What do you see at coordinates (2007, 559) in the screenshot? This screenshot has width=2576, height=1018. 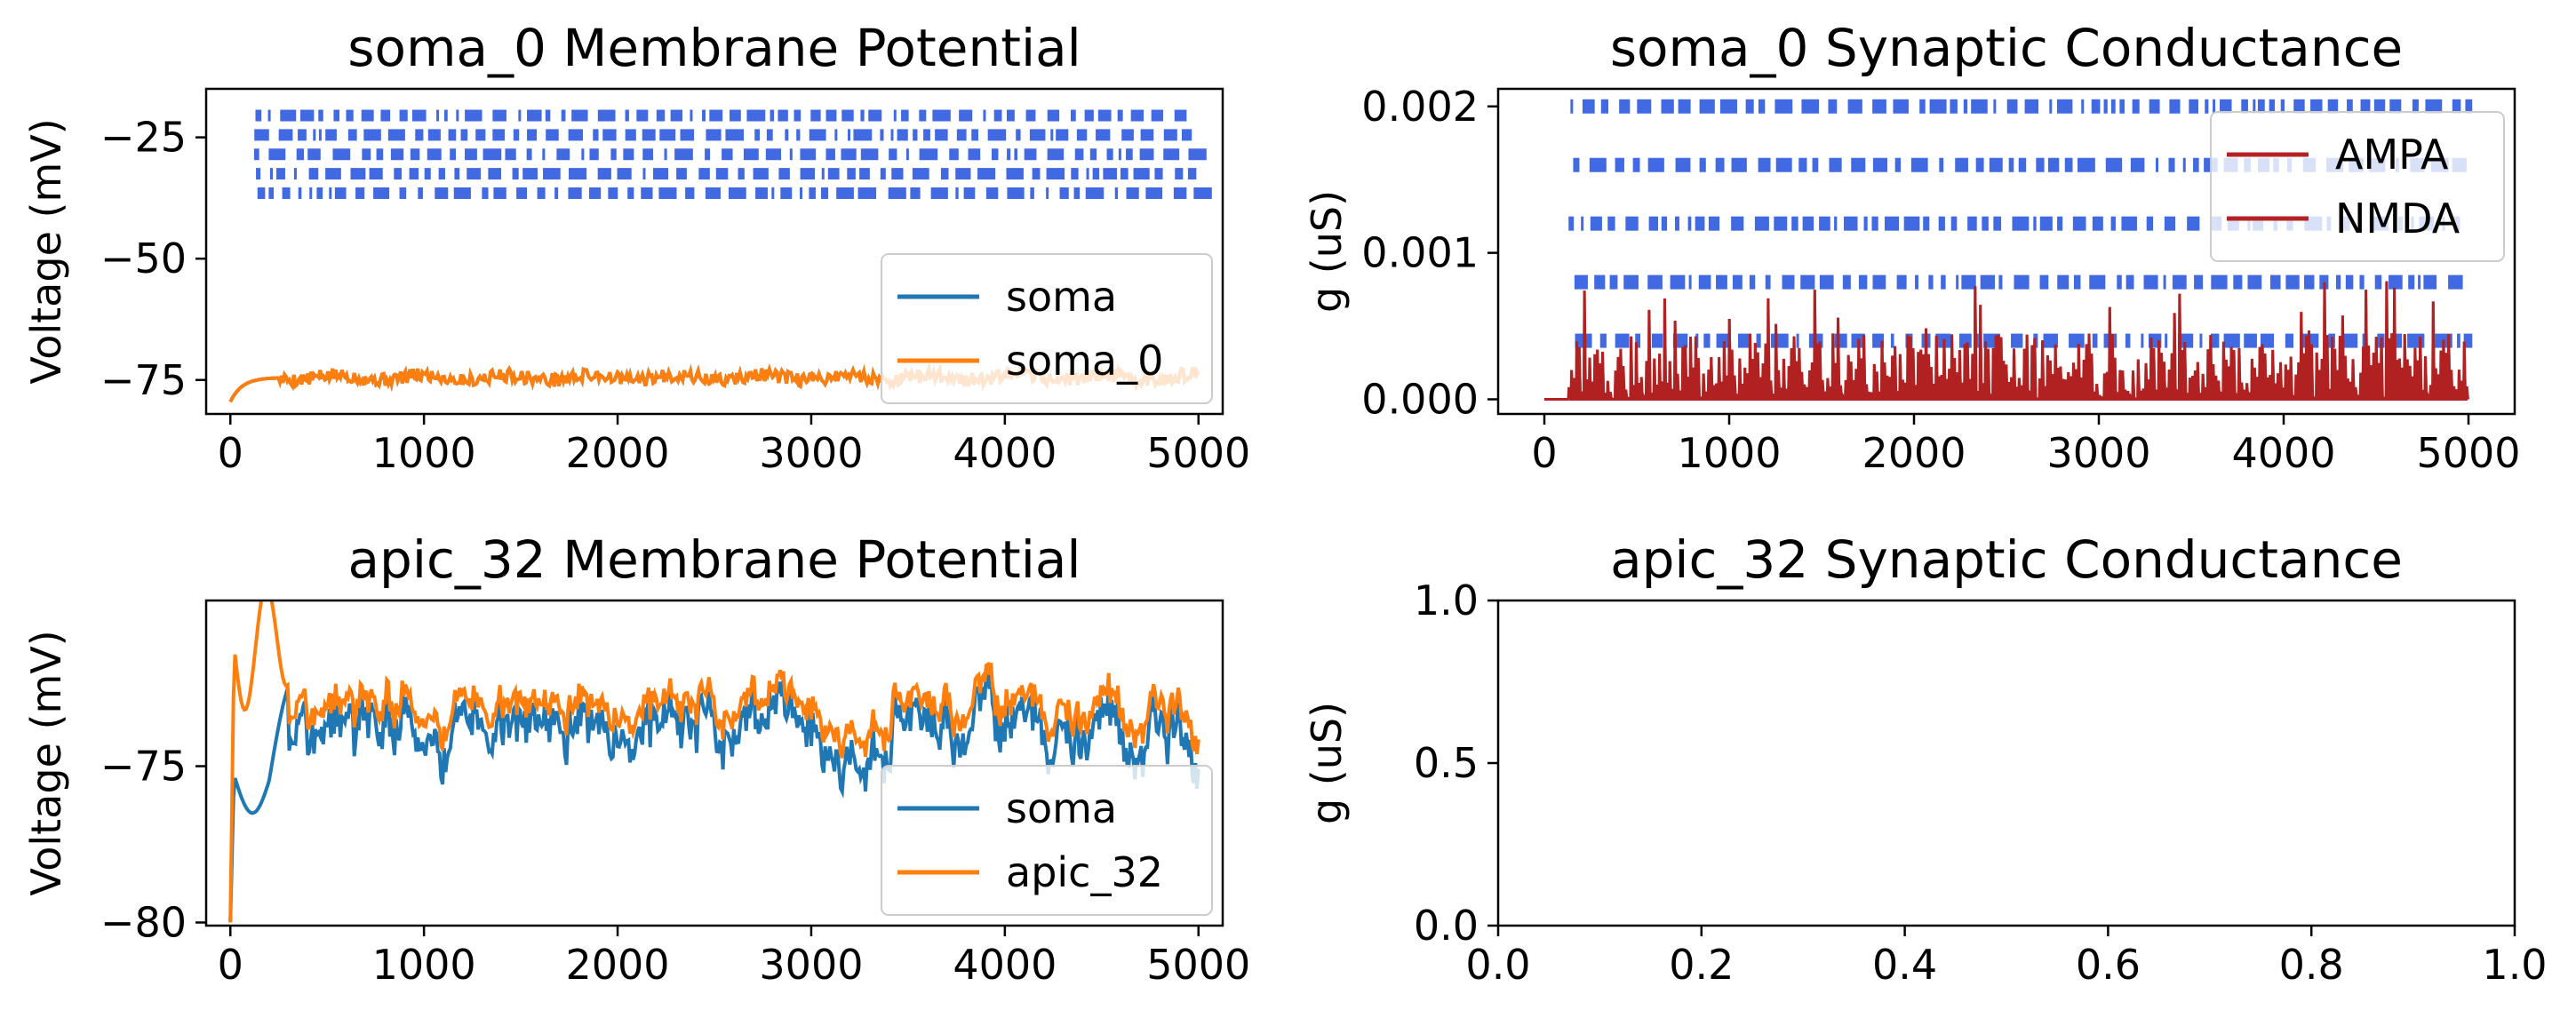 I see `chart-title: apic_32 Synaptic Conductance` at bounding box center [2007, 559].